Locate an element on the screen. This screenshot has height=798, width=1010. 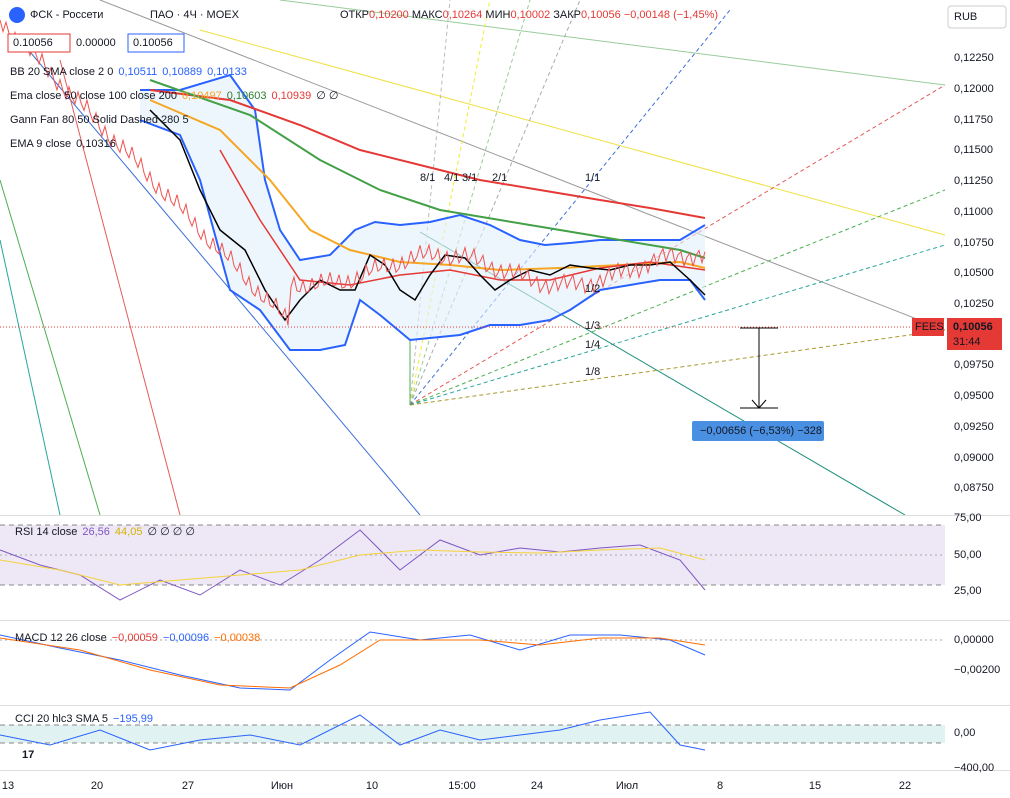
price-axis-label: 0,12000 is located at coordinates (974, 89).